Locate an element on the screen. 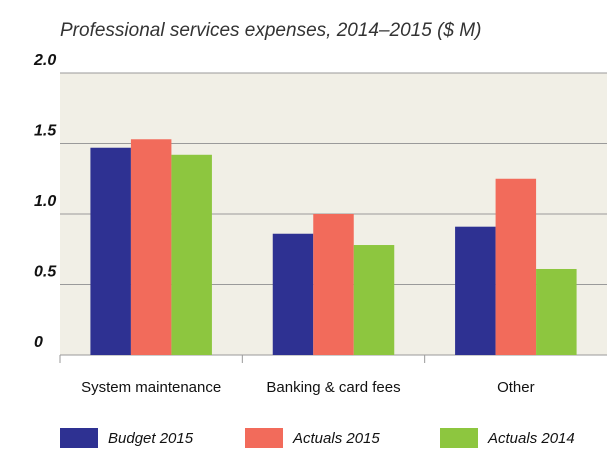 Image resolution: width=607 pixels, height=449 pixels. x-tick-label: System maintenance is located at coordinates (151, 387).